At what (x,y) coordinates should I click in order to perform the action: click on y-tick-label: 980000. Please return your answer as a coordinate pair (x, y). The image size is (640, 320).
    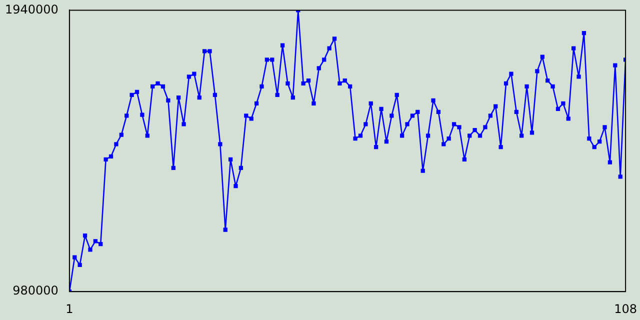
    Looking at the image, I should click on (35, 291).